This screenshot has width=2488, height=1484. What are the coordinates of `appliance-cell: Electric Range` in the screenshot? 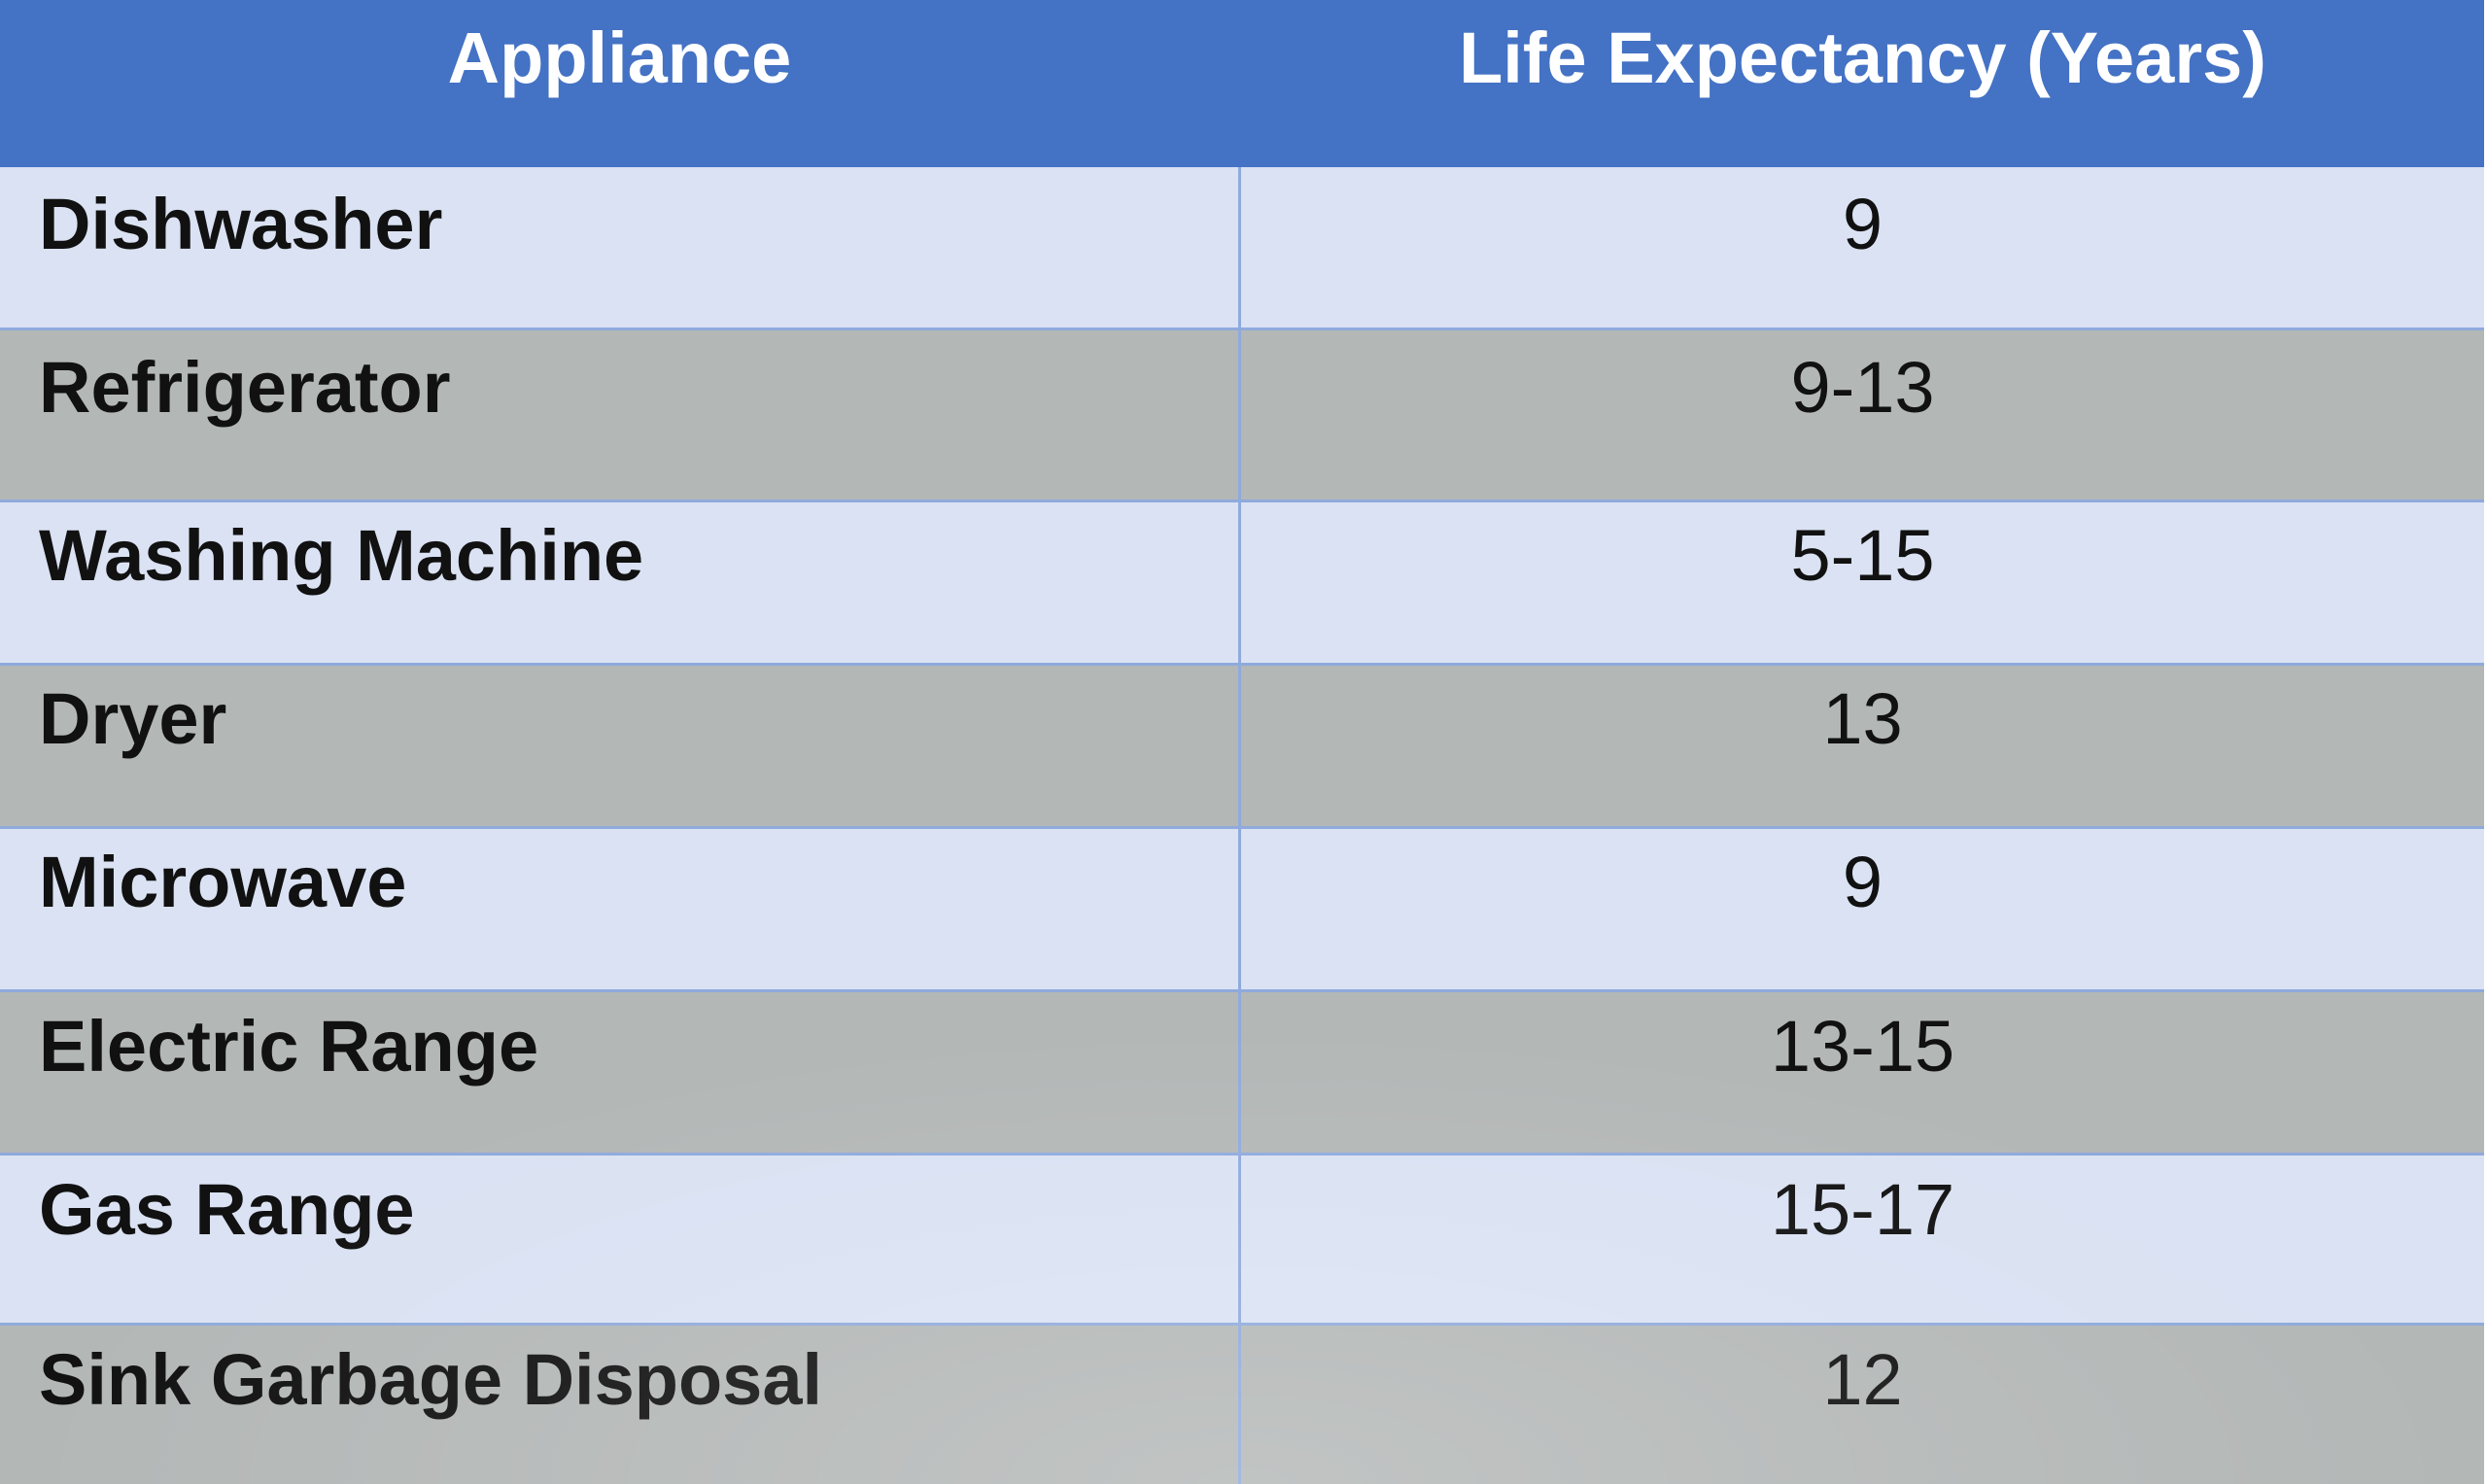 It's located at (289, 1046).